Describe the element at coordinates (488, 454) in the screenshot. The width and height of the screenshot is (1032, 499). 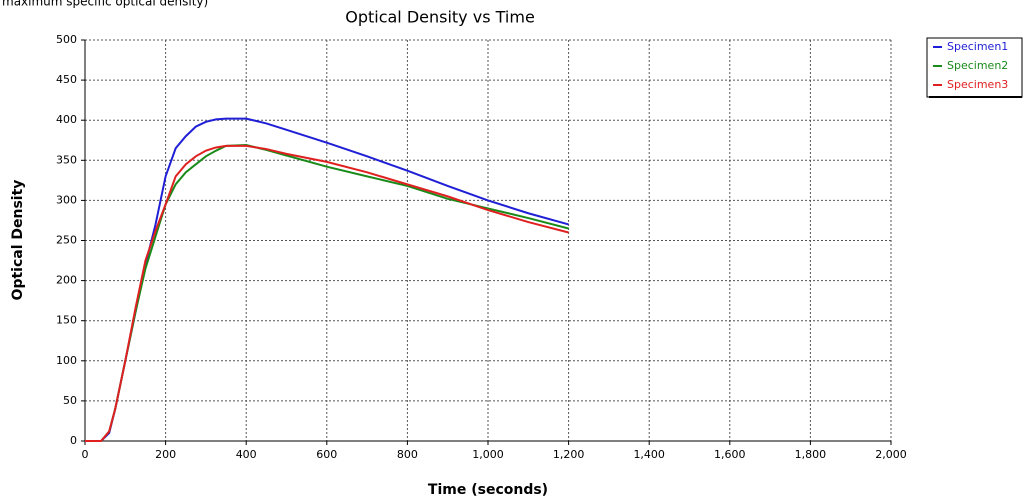
I see `x-tick-label: 1,000` at that location.